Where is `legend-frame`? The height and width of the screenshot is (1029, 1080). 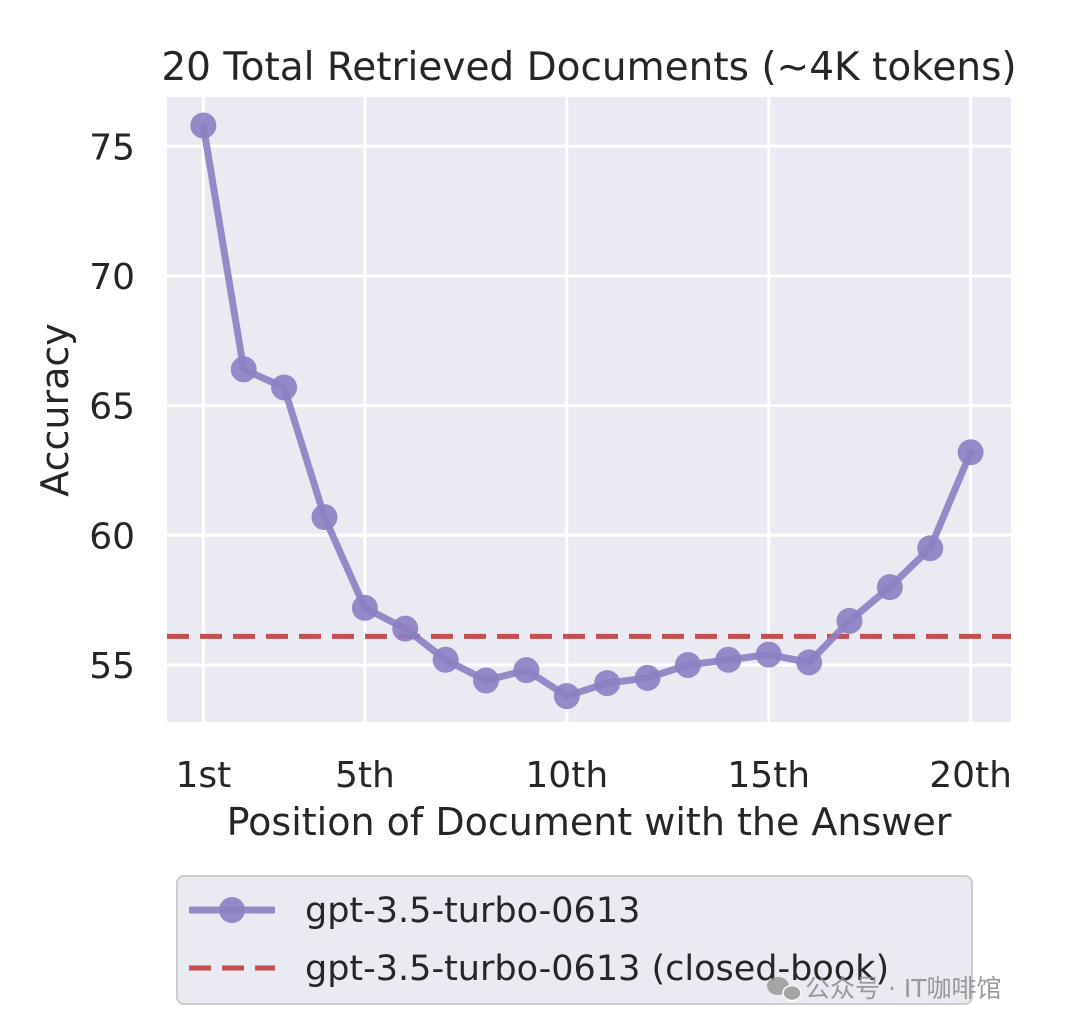
legend-frame is located at coordinates (574, 940).